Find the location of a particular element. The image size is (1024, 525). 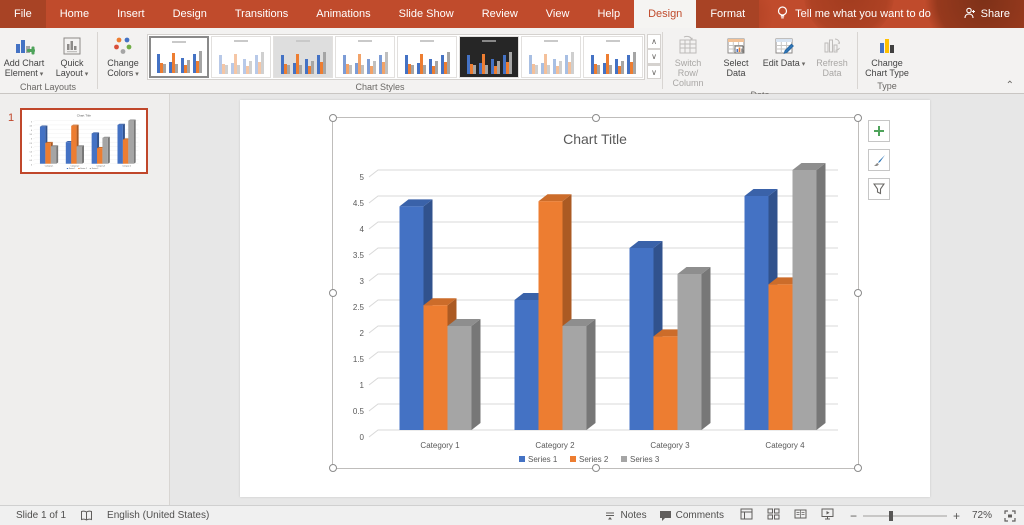

gallery-scroll-up-button: ∧ is located at coordinates (654, 41).